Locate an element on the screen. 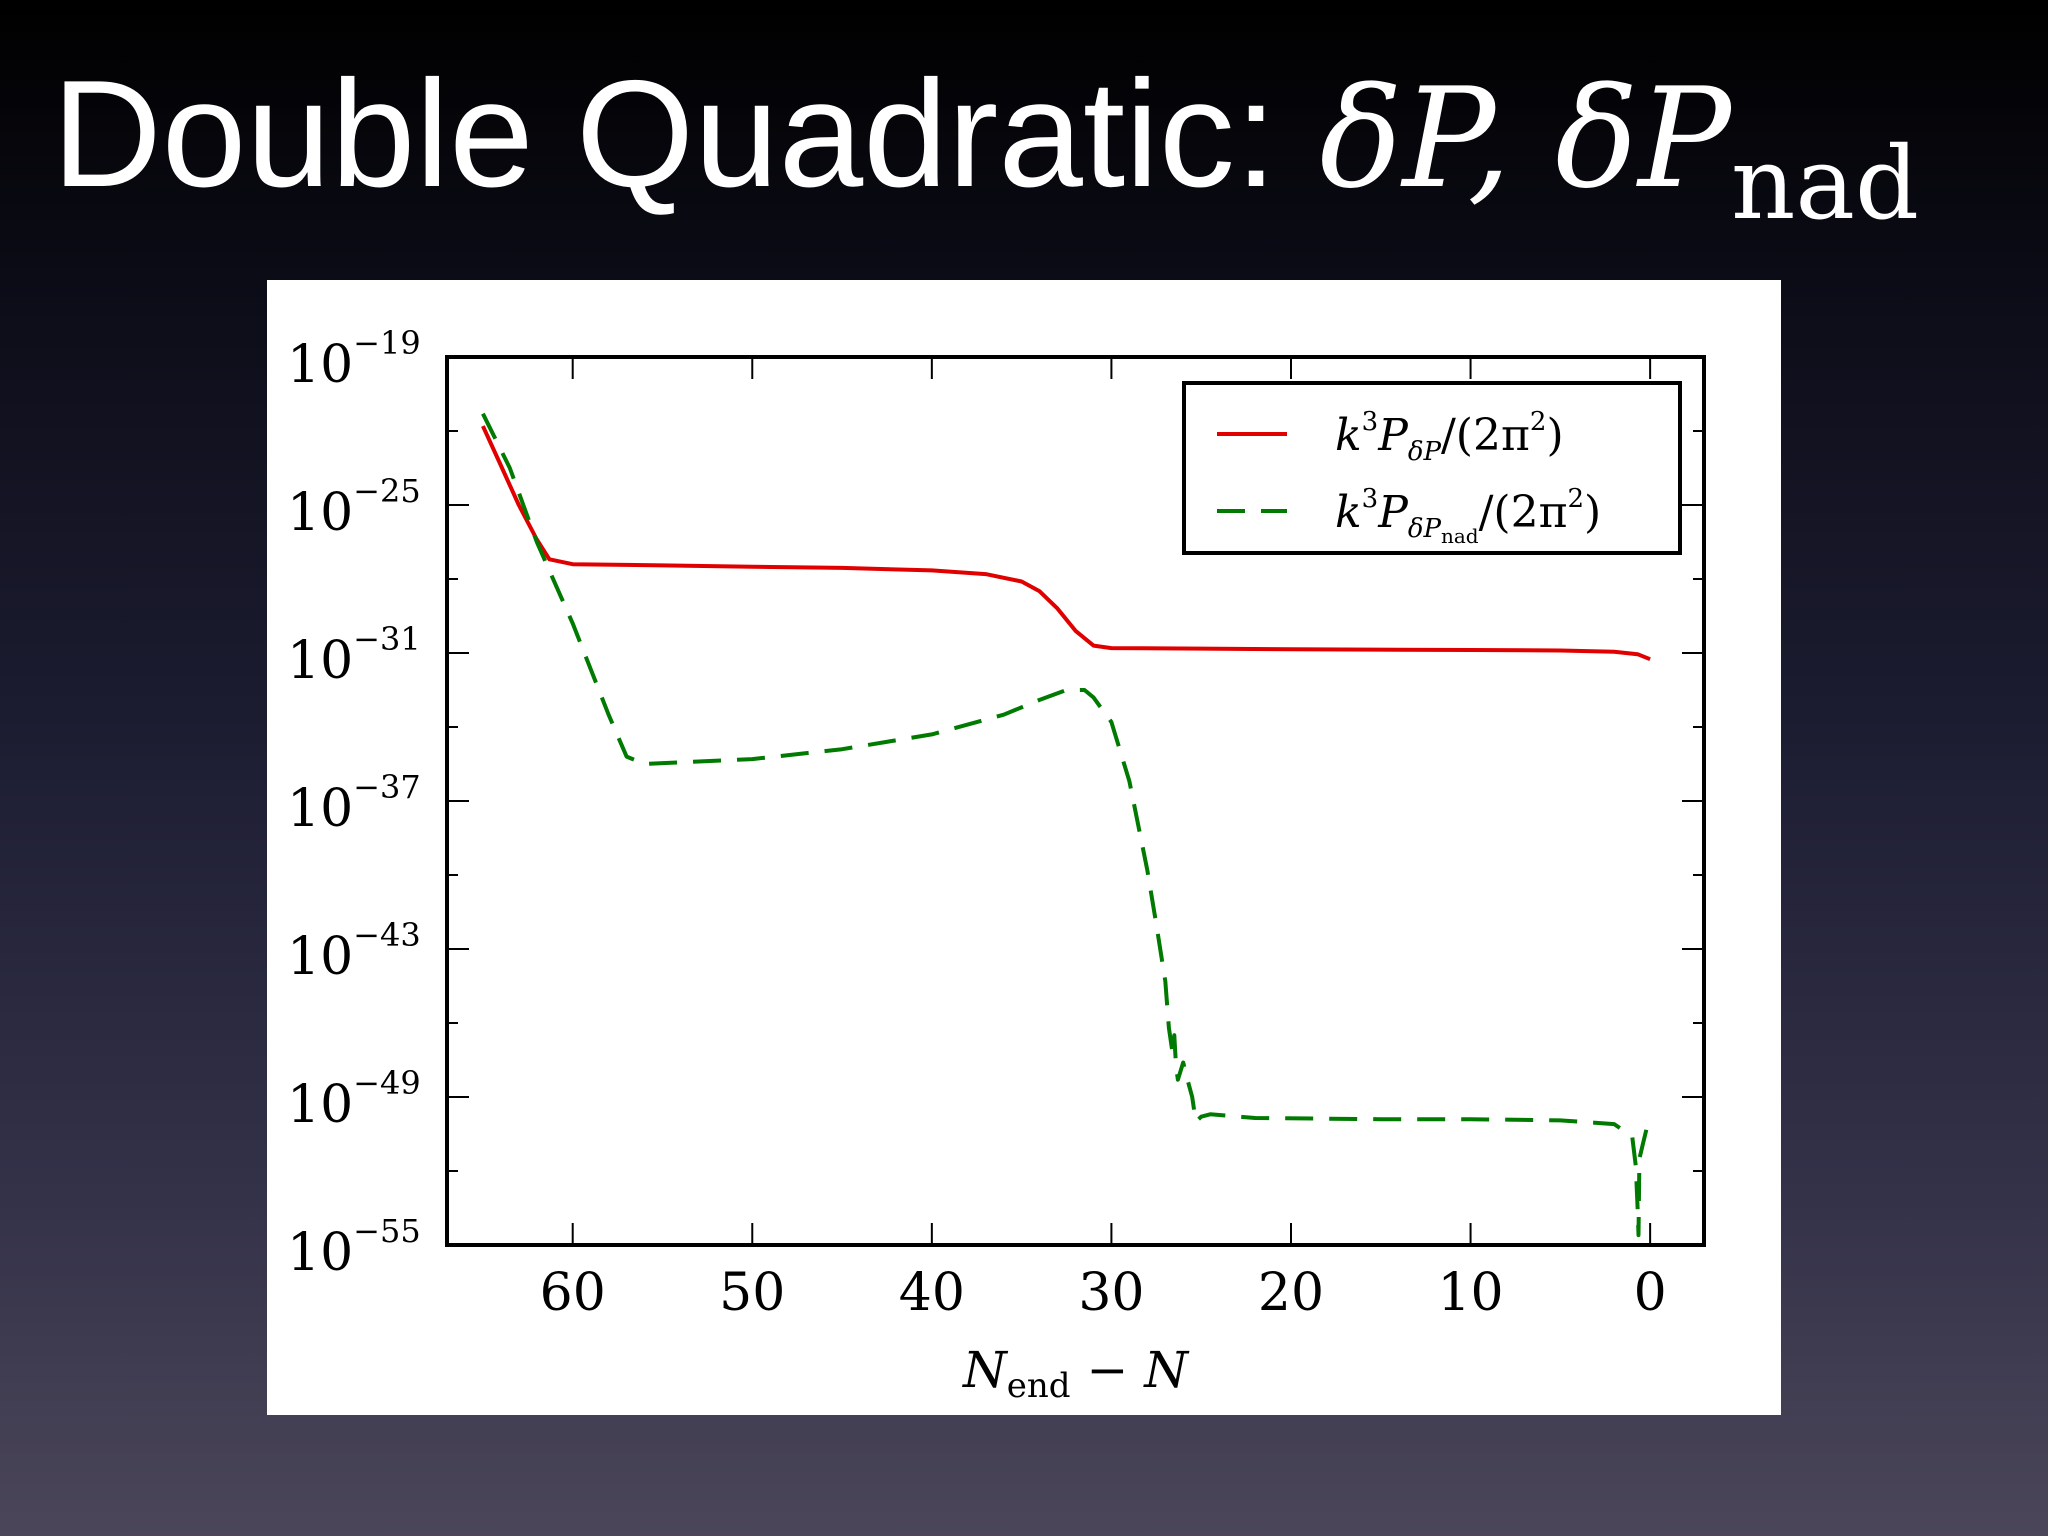  x-tick-label: 10 is located at coordinates (1470, 1293).